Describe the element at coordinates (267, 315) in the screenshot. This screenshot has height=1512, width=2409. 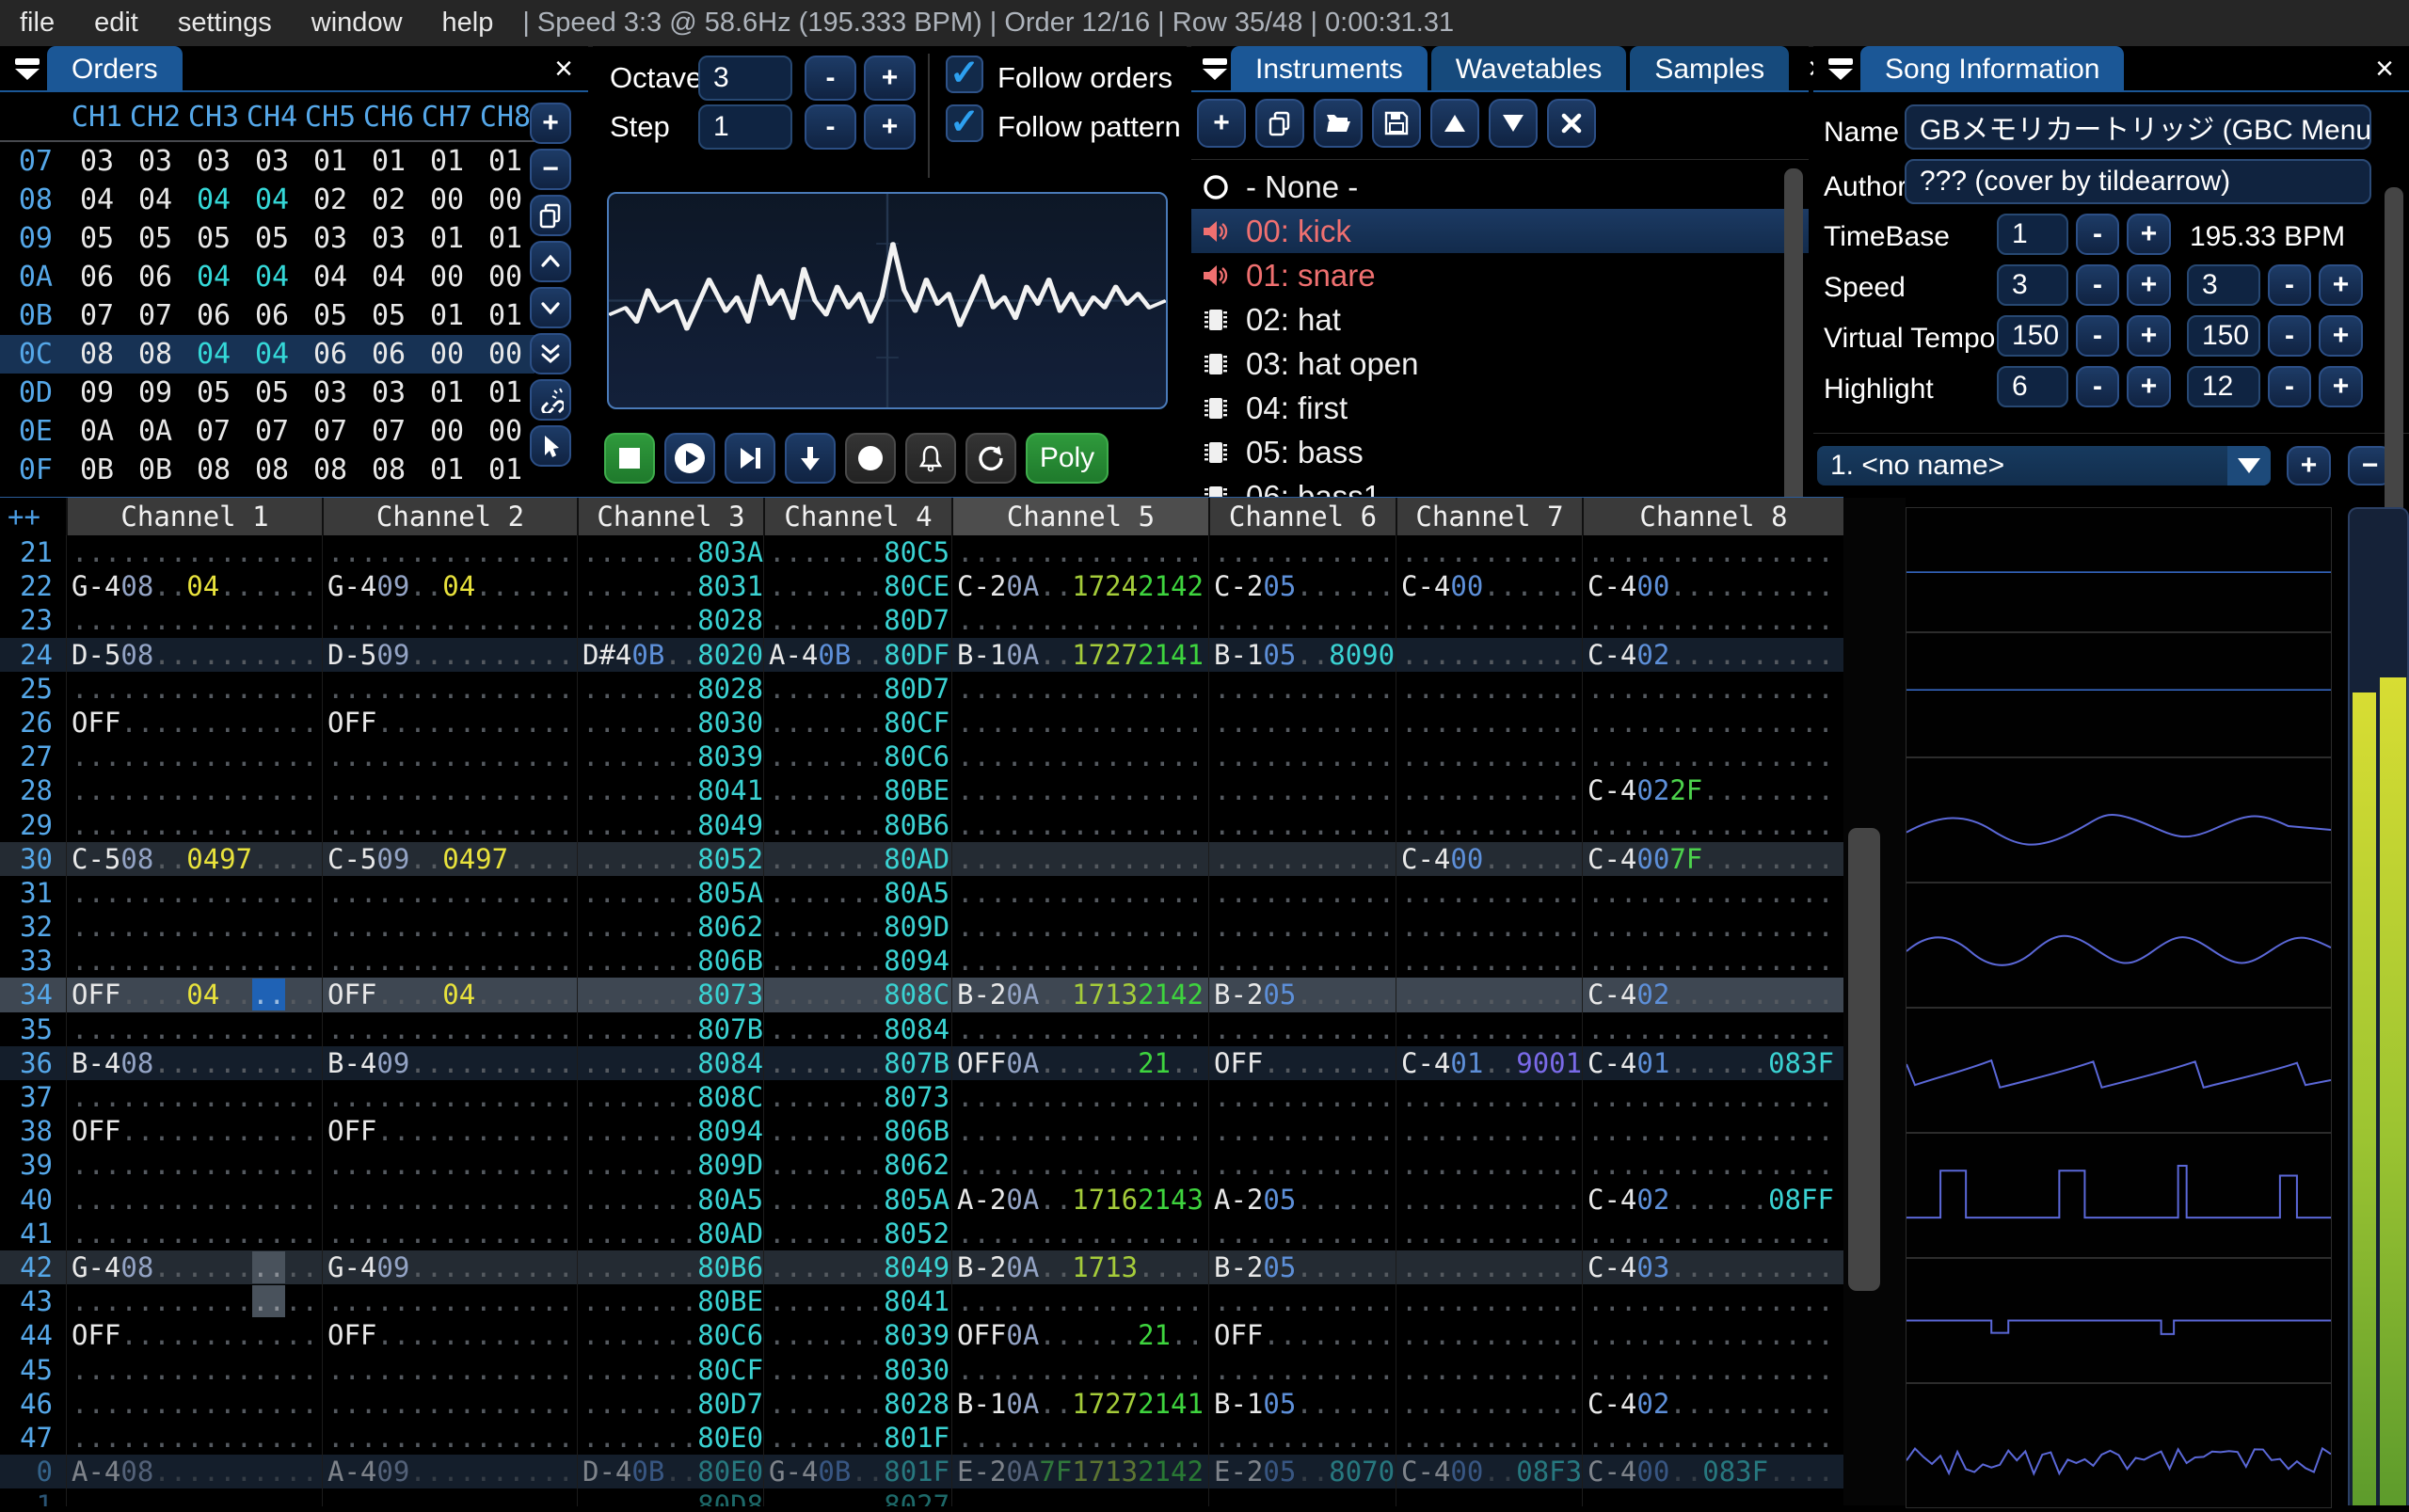
I see `order-row-0B: 0B 07 07 06 06 05 05 01 01` at that location.